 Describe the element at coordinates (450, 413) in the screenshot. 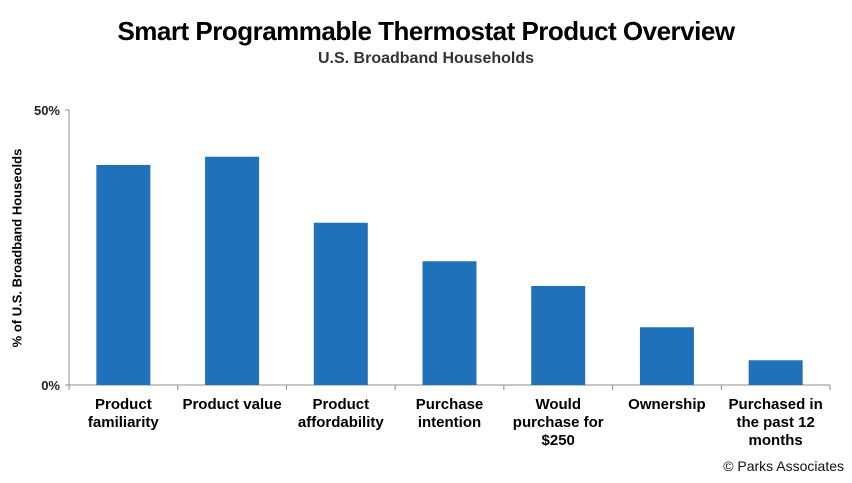

I see `x-category-label: Purchase intention` at that location.